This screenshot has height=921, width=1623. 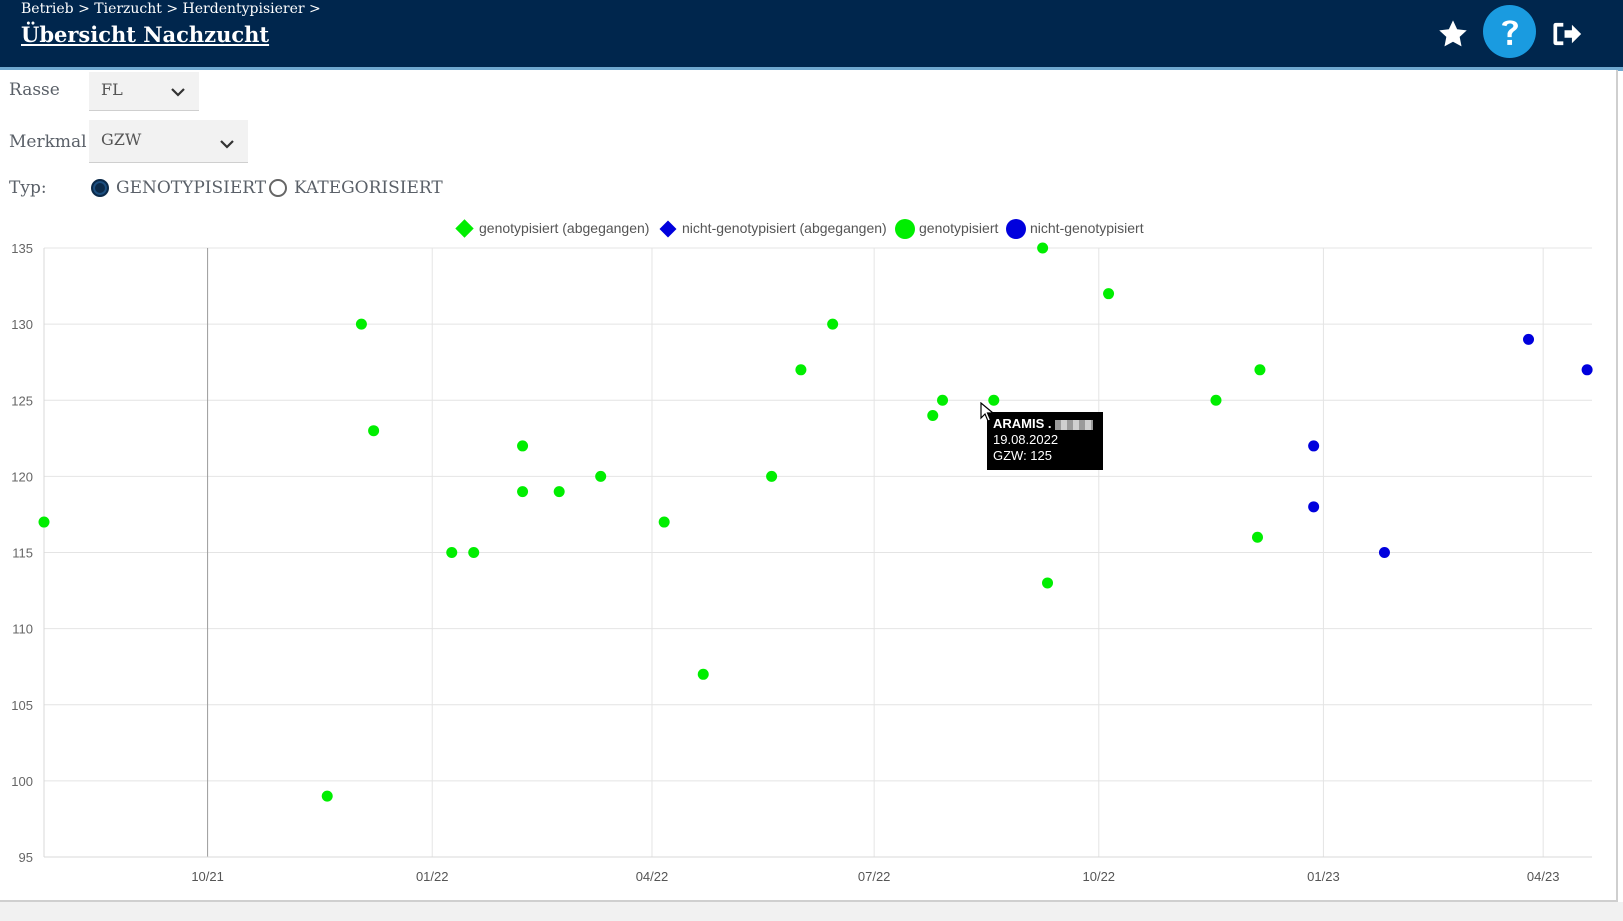 I want to click on merkmal-value: GZW, so click(x=121, y=139).